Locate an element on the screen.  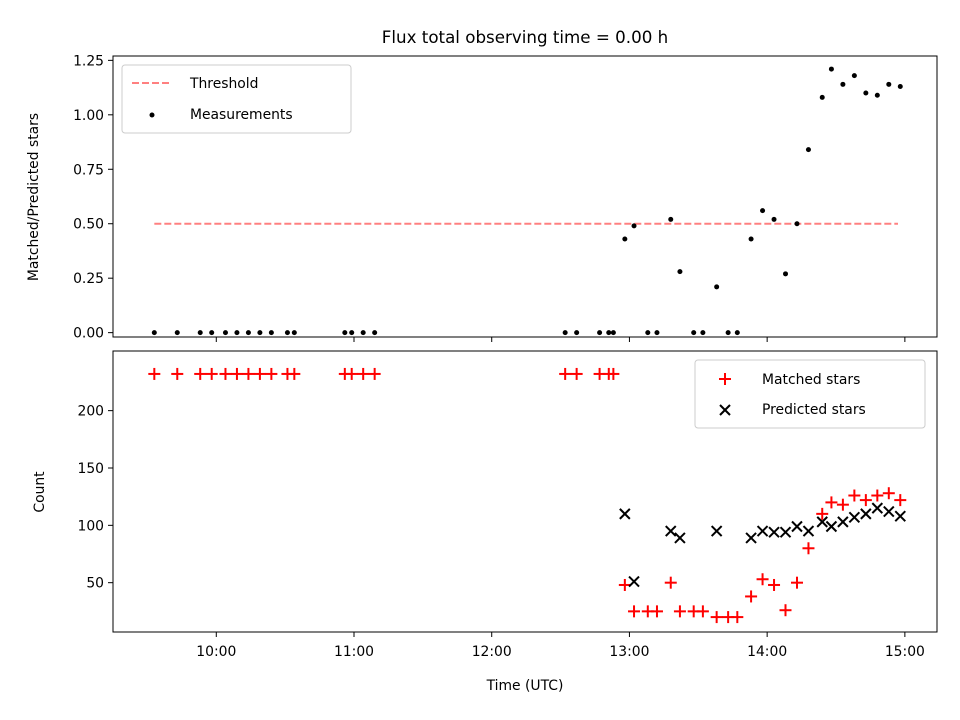
bottom-x-tick-label: 15:00 is located at coordinates (905, 652).